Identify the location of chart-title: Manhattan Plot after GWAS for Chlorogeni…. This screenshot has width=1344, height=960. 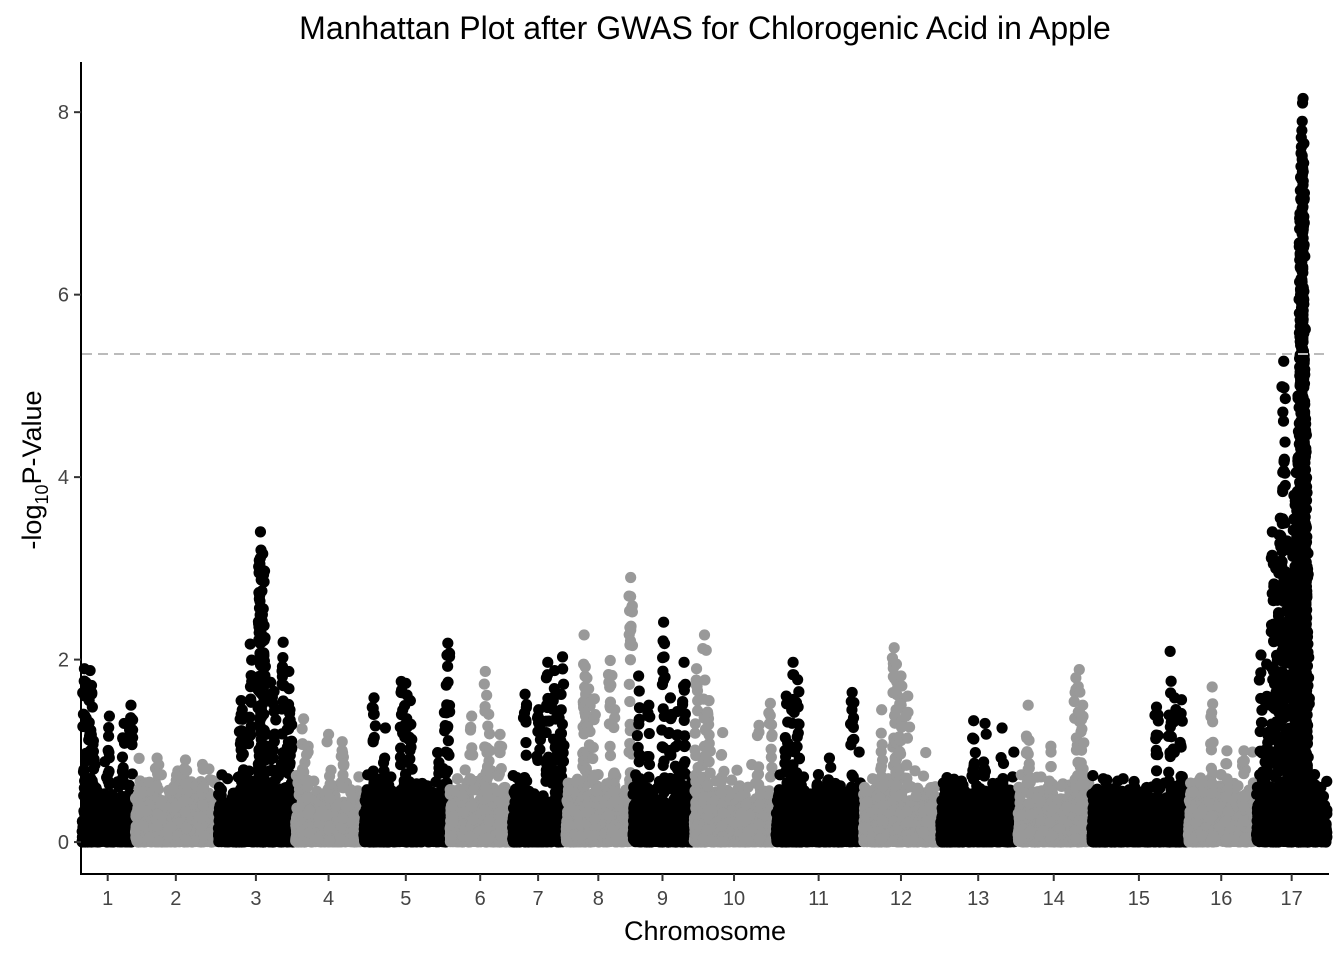
(705, 28).